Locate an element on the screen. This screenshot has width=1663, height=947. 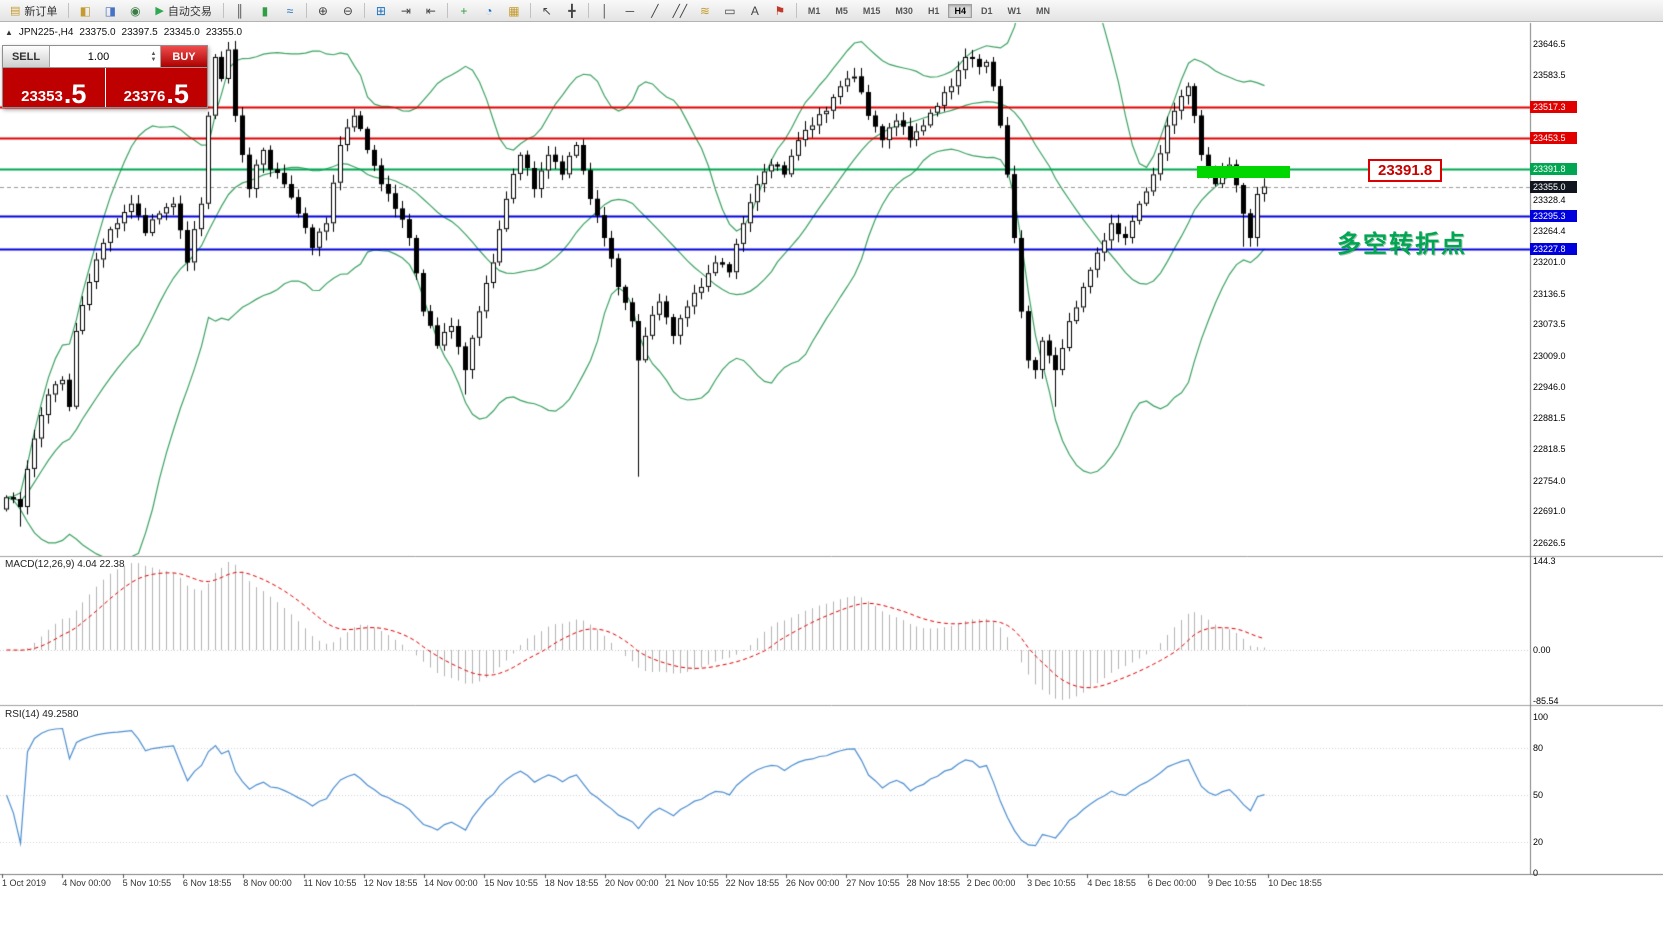
rsi-scale-label: 20 is located at coordinates (1538, 841).